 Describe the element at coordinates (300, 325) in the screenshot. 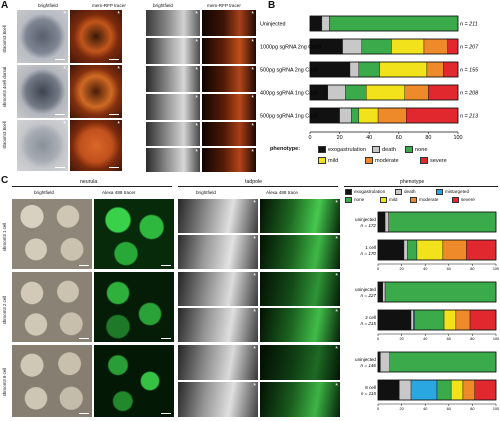

I see `panel-c-tadpole-alexa-4: *` at that location.